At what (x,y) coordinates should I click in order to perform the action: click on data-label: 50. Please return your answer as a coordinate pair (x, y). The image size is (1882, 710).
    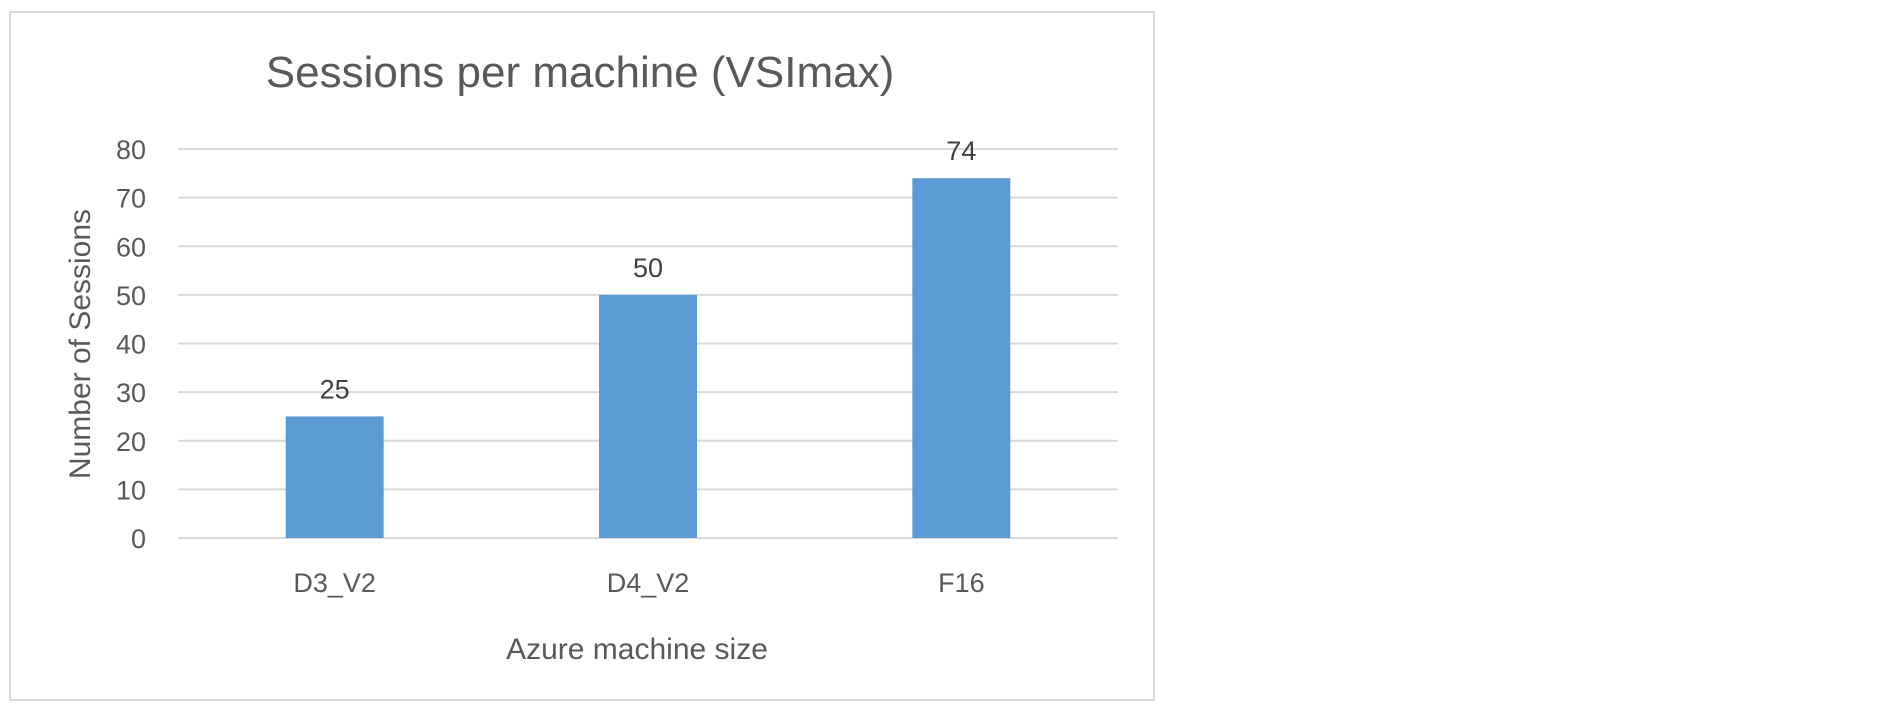
    Looking at the image, I should click on (648, 268).